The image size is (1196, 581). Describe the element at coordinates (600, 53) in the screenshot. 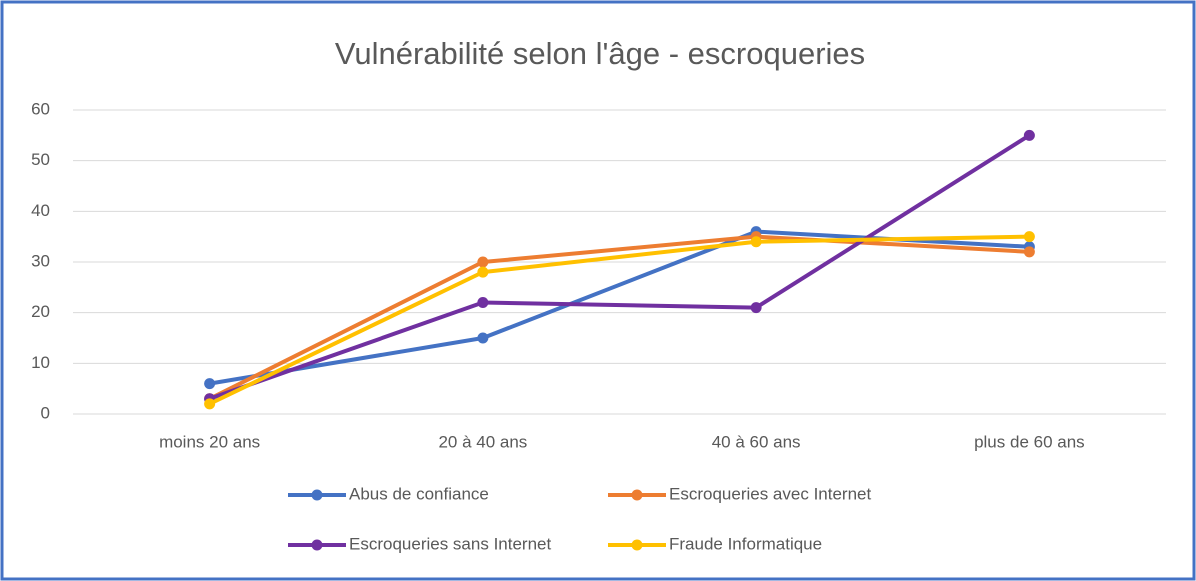

I see `chart-title: Vulnérabilité selon l'âge - escroqueries` at that location.